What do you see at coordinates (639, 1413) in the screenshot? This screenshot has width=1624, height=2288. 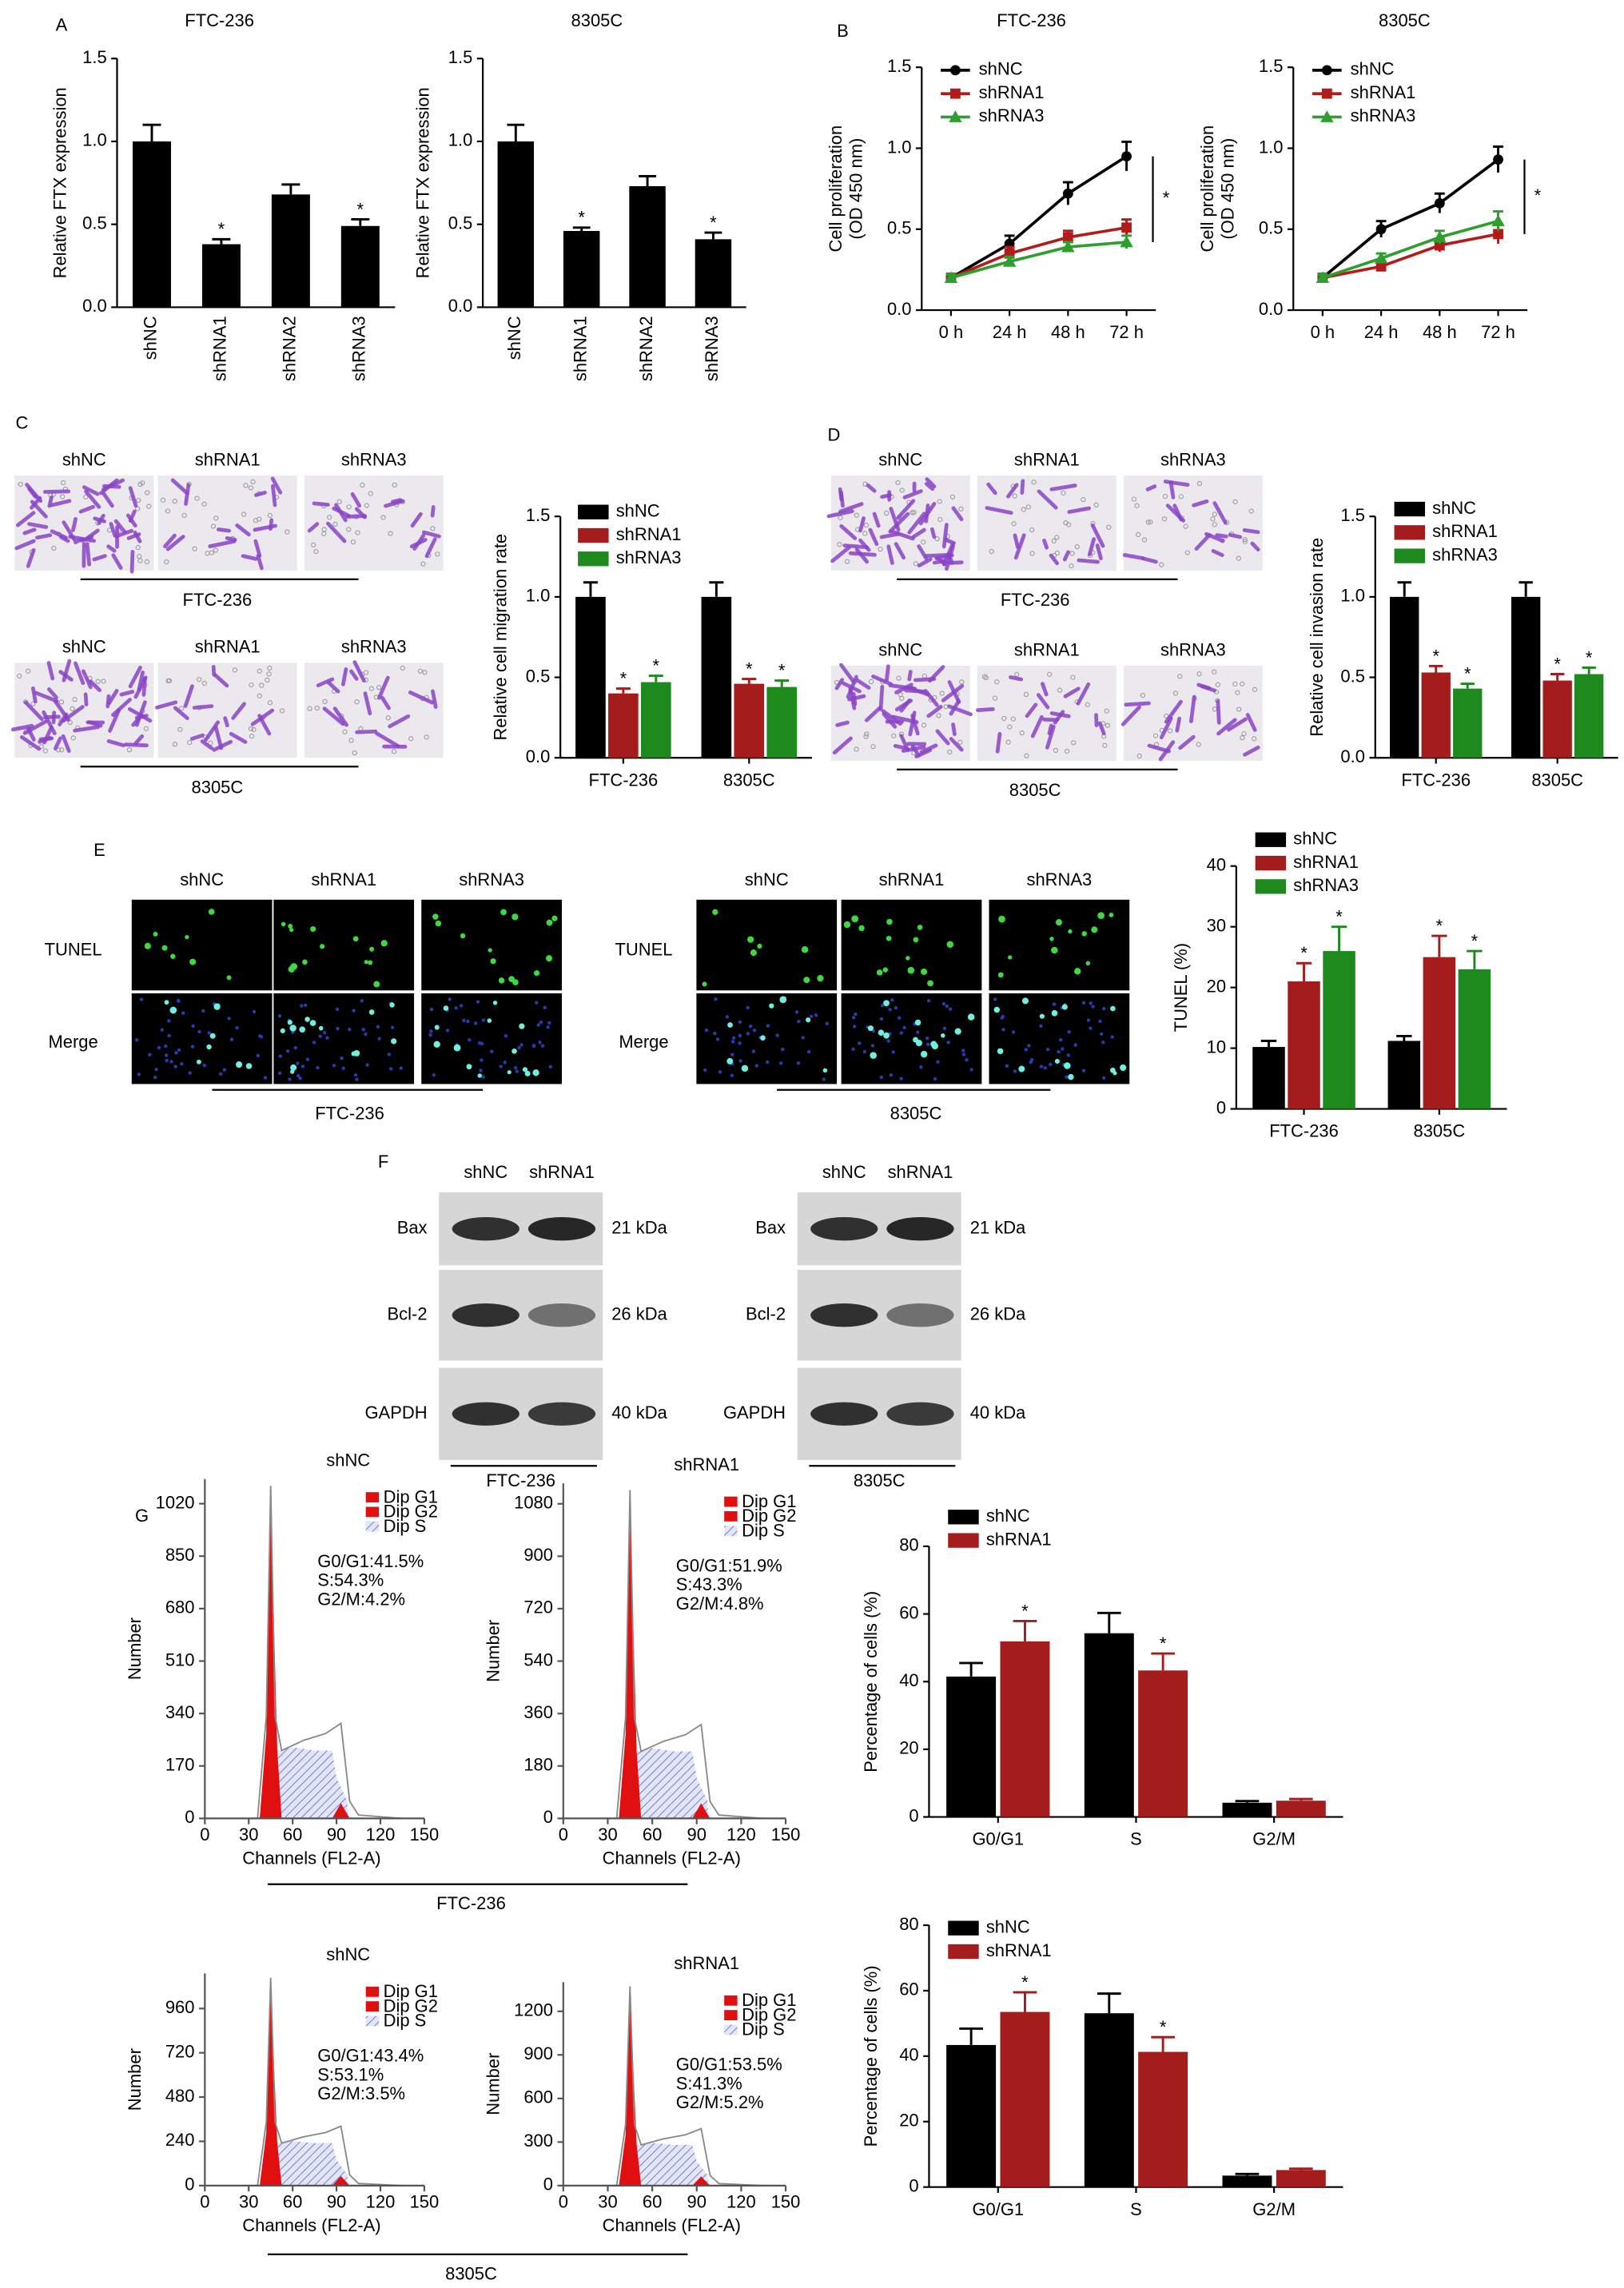 I see `size-label: 40 kDa` at bounding box center [639, 1413].